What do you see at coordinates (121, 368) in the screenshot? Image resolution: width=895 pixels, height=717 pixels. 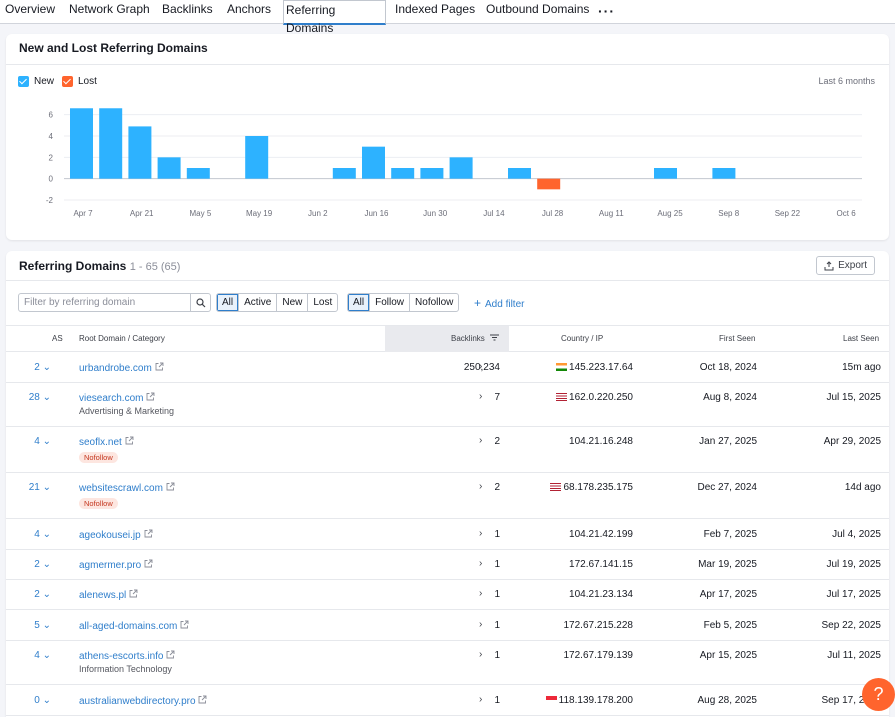 I see `domain-link: urbandrobe.com` at bounding box center [121, 368].